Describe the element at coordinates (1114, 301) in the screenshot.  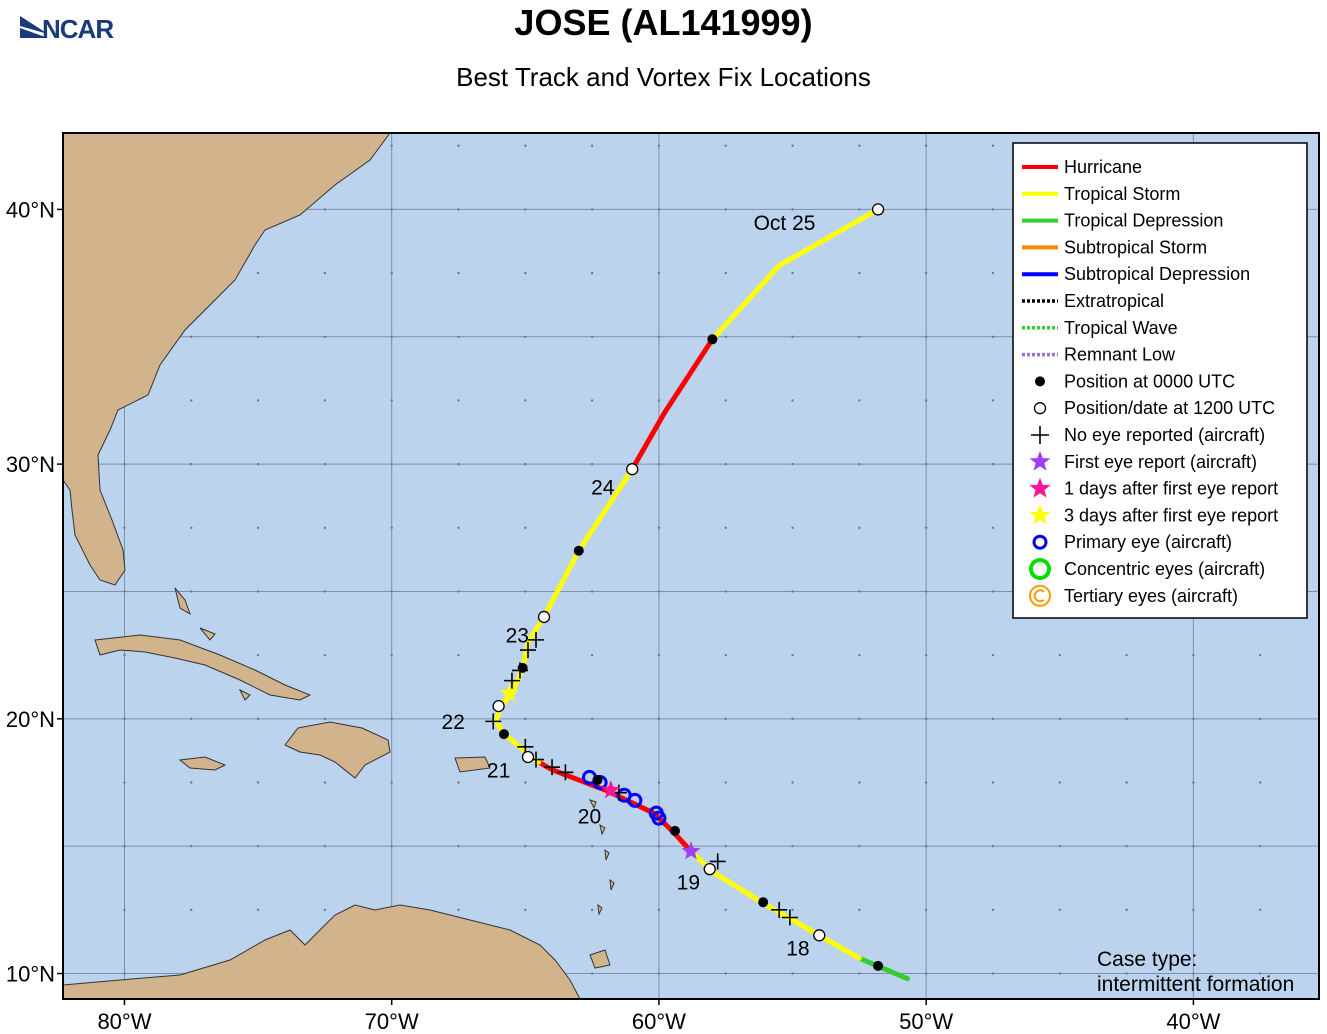
I see `legend-item-label: Extratropical` at that location.